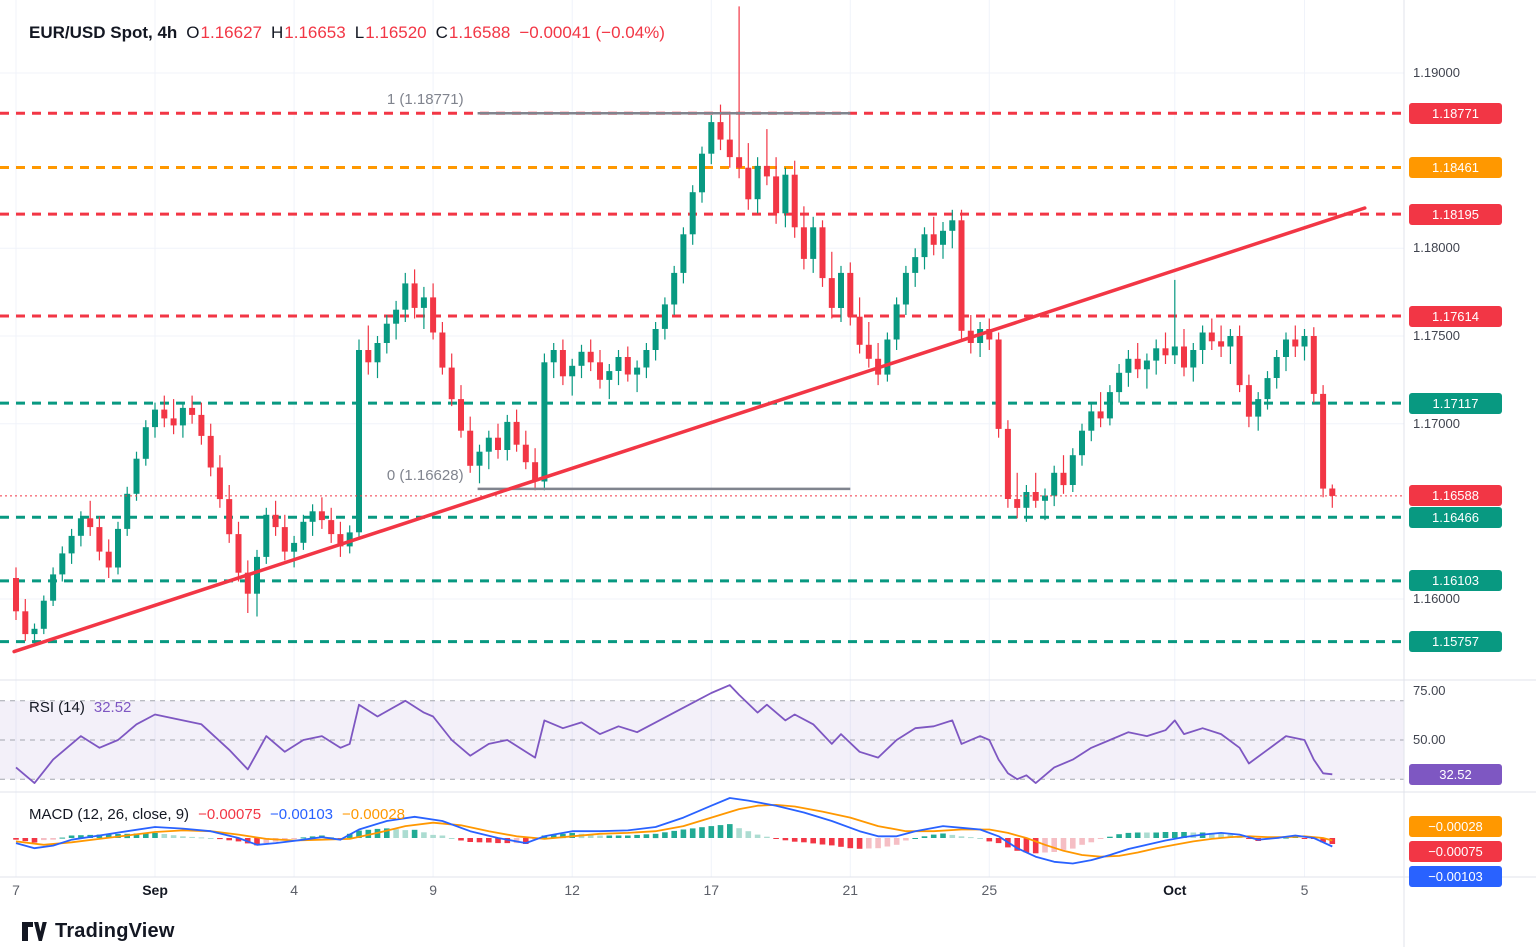 This screenshot has height=952, width=1536. What do you see at coordinates (231, 32) in the screenshot?
I see `open-value: 1.16627` at bounding box center [231, 32].